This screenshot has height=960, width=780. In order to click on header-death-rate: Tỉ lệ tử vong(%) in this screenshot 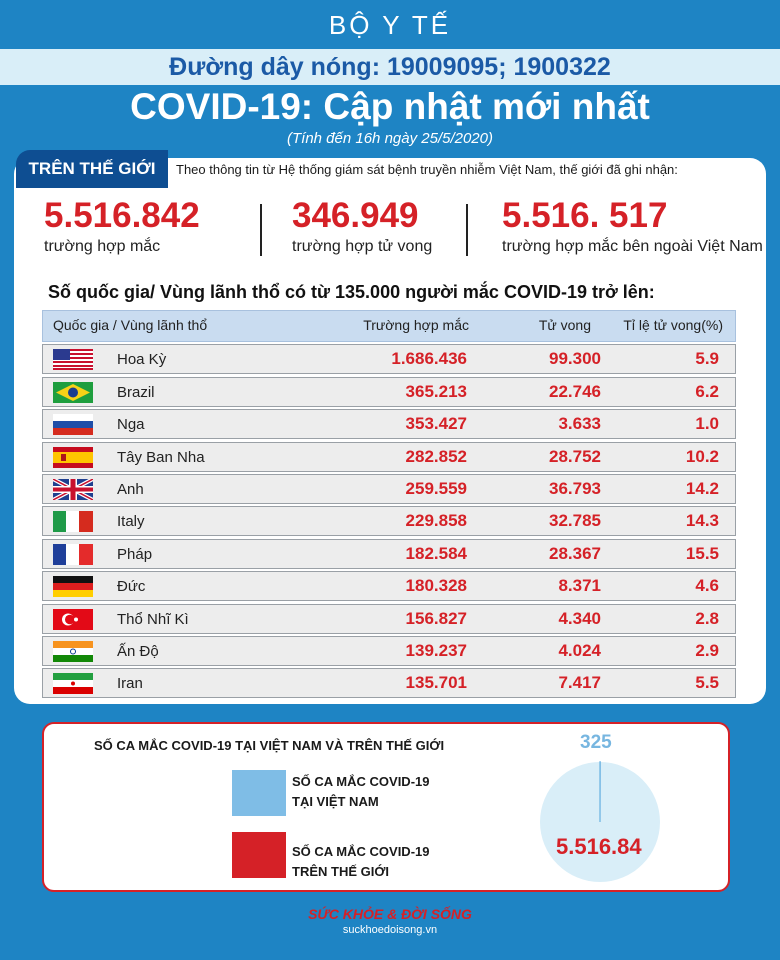, I will do `click(673, 325)`.